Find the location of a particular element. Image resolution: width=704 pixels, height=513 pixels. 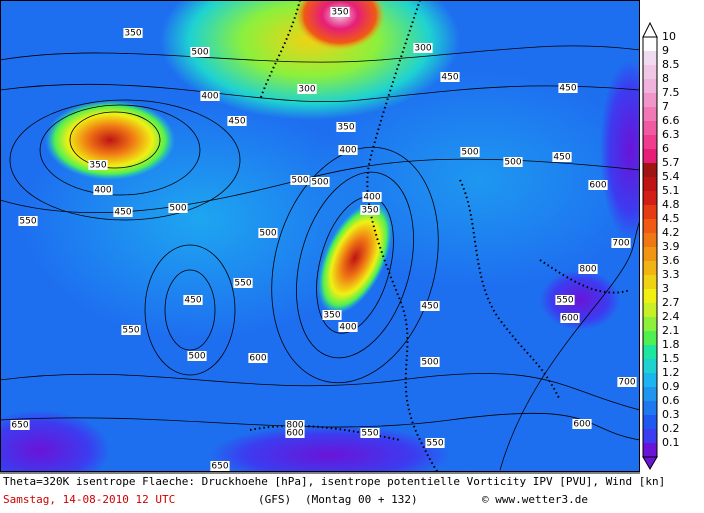

caption-copyright: © www.wetter3.de is located at coordinates (535, 499).